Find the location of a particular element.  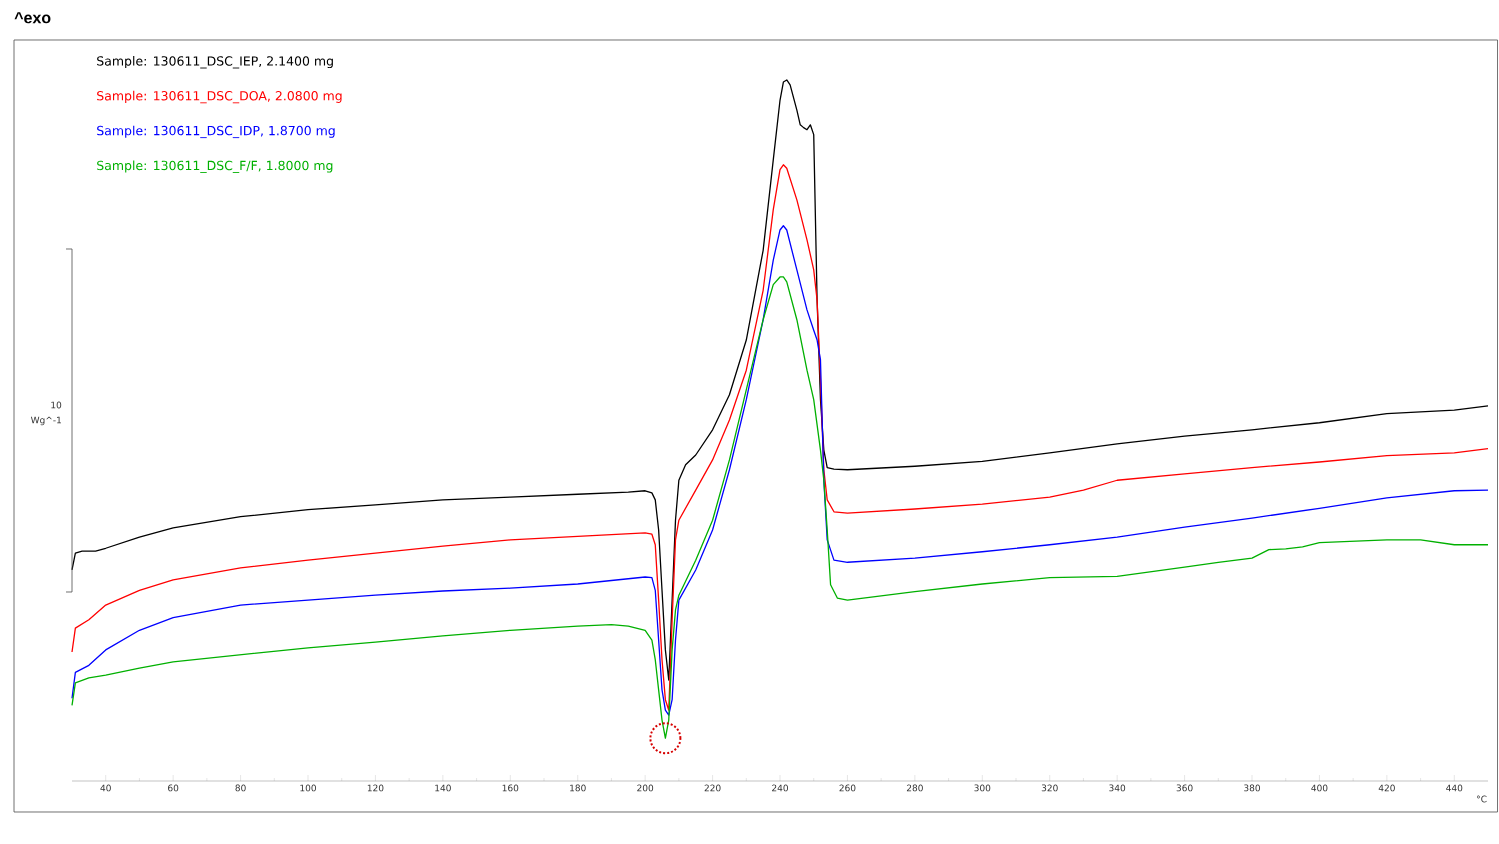

x-tick-label: 360 is located at coordinates (1184, 788).